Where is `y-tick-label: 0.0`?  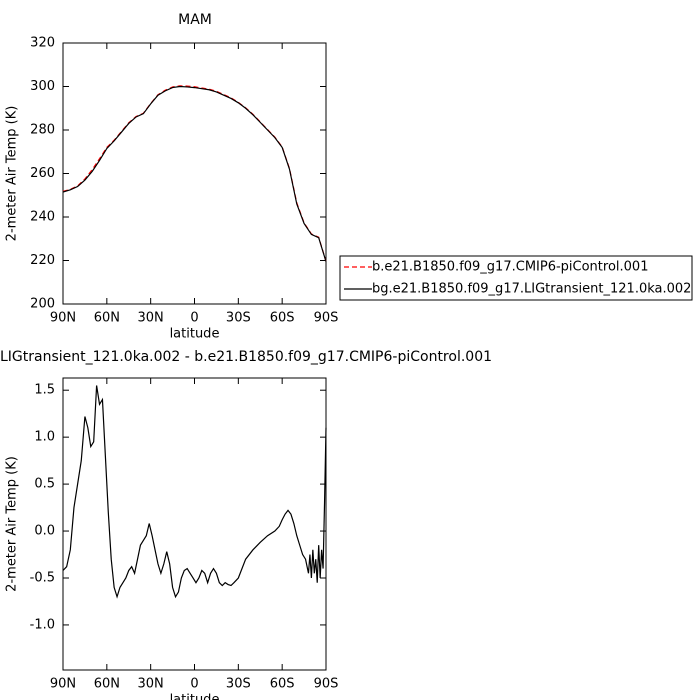
y-tick-label: 0.0 is located at coordinates (44, 531).